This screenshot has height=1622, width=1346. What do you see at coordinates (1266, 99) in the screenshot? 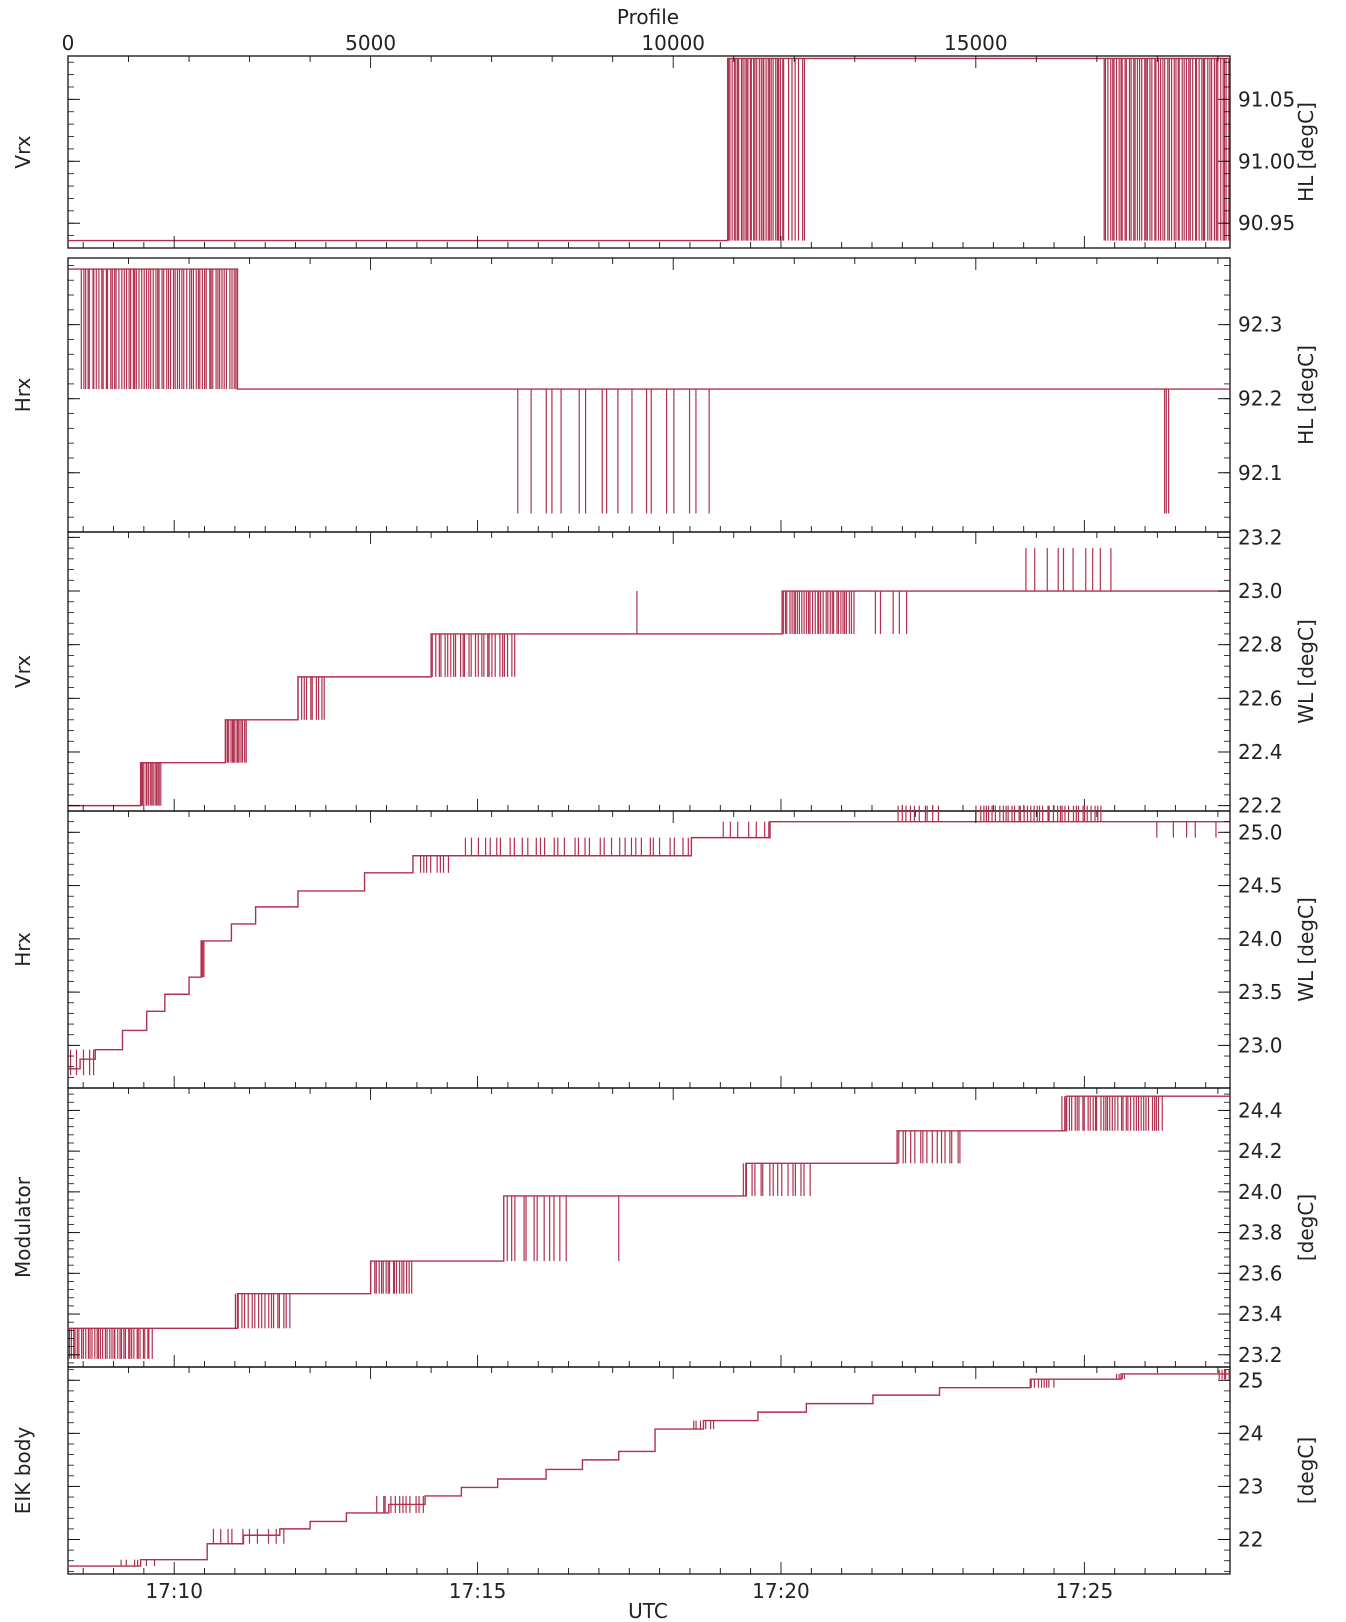
I see `ytick-label: 91.05` at bounding box center [1266, 99].